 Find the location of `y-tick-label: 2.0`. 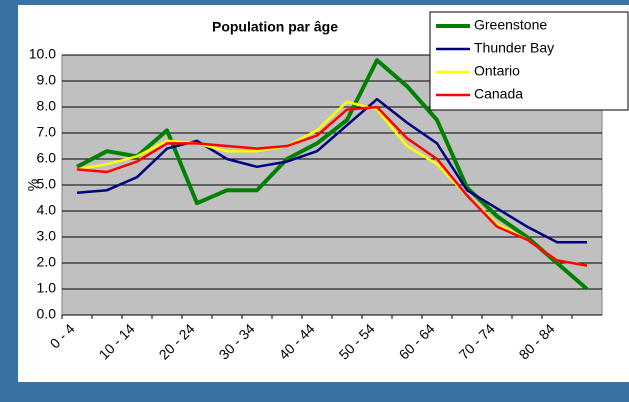

y-tick-label: 2.0 is located at coordinates (47, 262).